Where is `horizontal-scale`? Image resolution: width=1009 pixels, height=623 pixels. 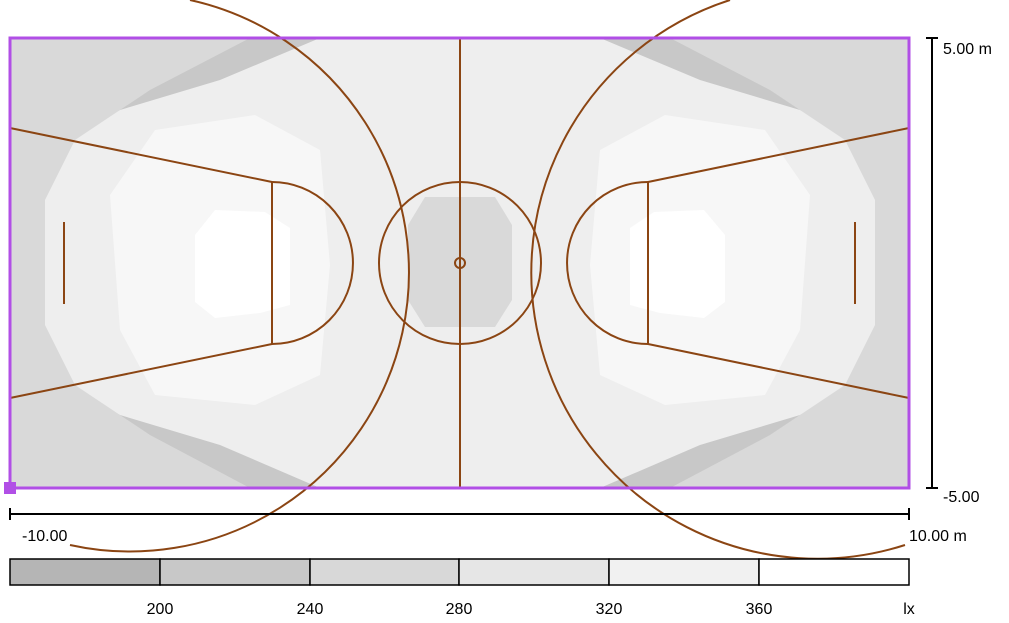
horizontal-scale is located at coordinates (459, 514).